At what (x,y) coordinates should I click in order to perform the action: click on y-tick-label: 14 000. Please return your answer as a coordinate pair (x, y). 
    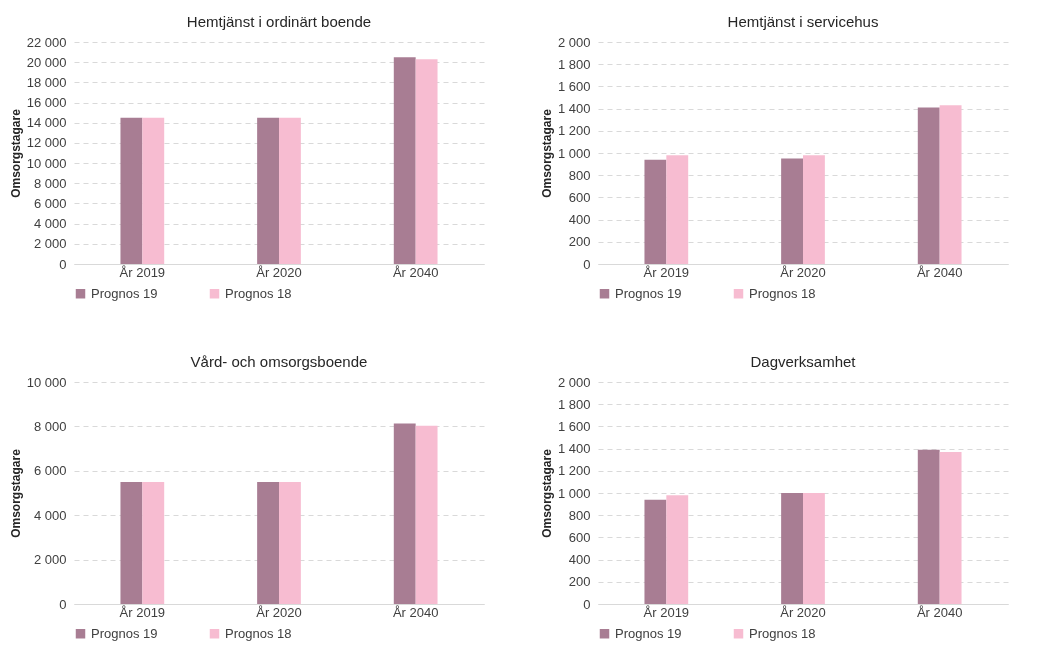
    Looking at the image, I should click on (46, 123).